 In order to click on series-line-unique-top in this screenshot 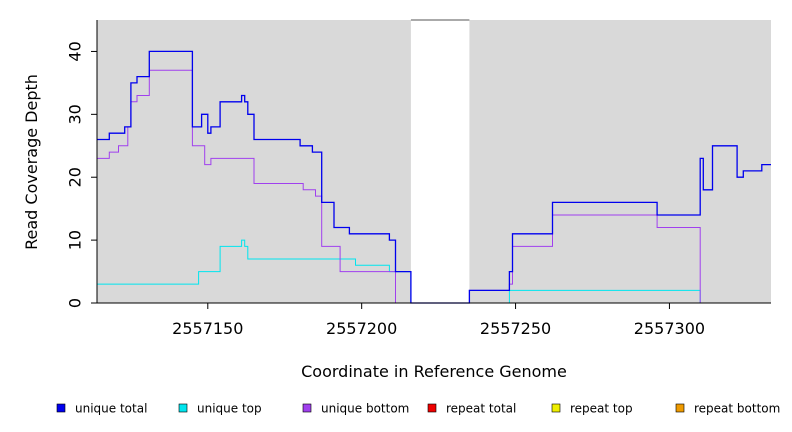, I will do `click(434, 271)`.